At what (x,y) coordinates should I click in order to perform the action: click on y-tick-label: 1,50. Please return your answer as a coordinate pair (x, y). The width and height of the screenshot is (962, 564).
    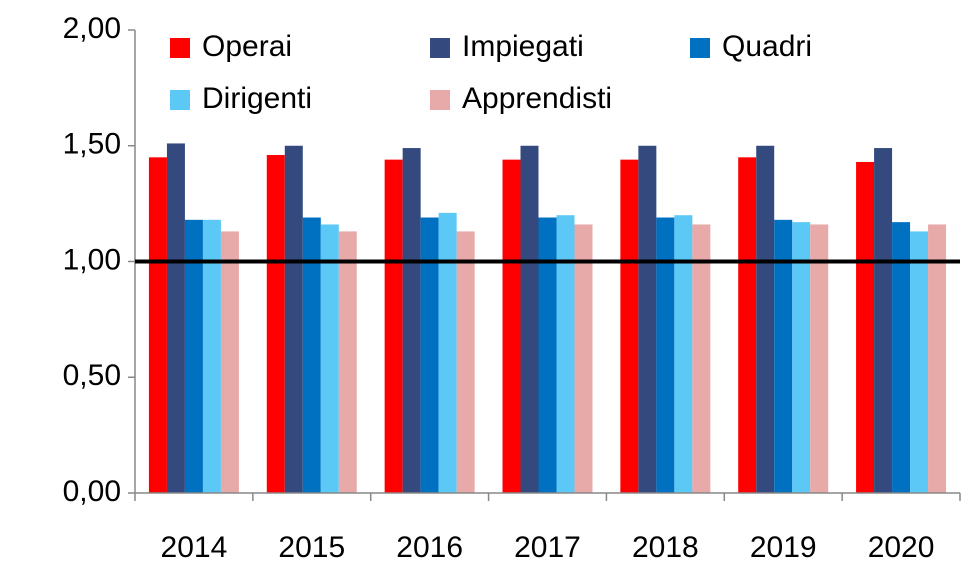
    Looking at the image, I should click on (92, 144).